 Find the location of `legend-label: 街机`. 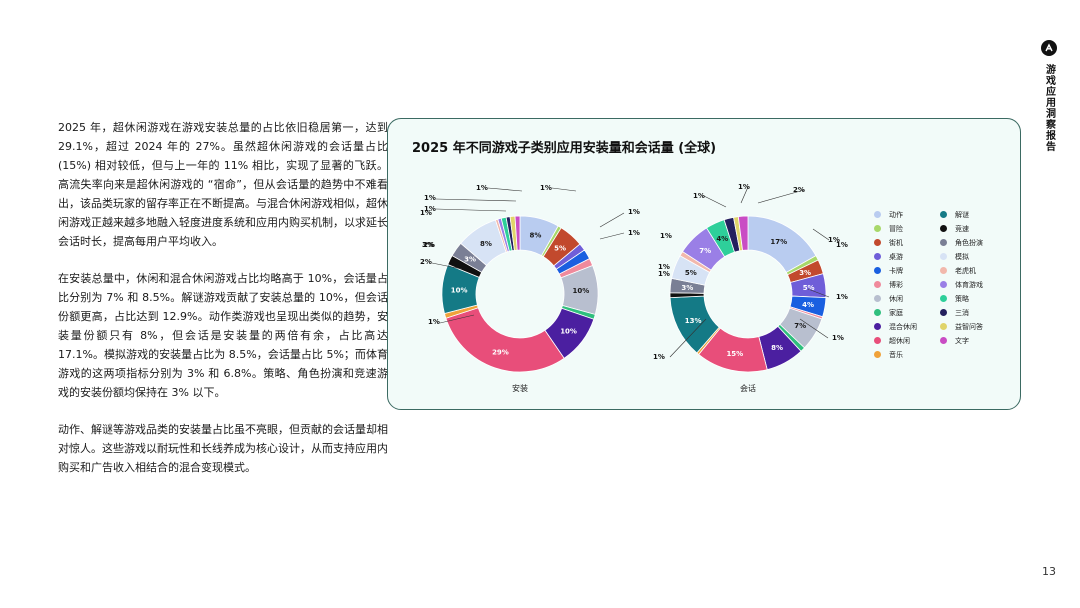

legend-label: 街机 is located at coordinates (896, 242).